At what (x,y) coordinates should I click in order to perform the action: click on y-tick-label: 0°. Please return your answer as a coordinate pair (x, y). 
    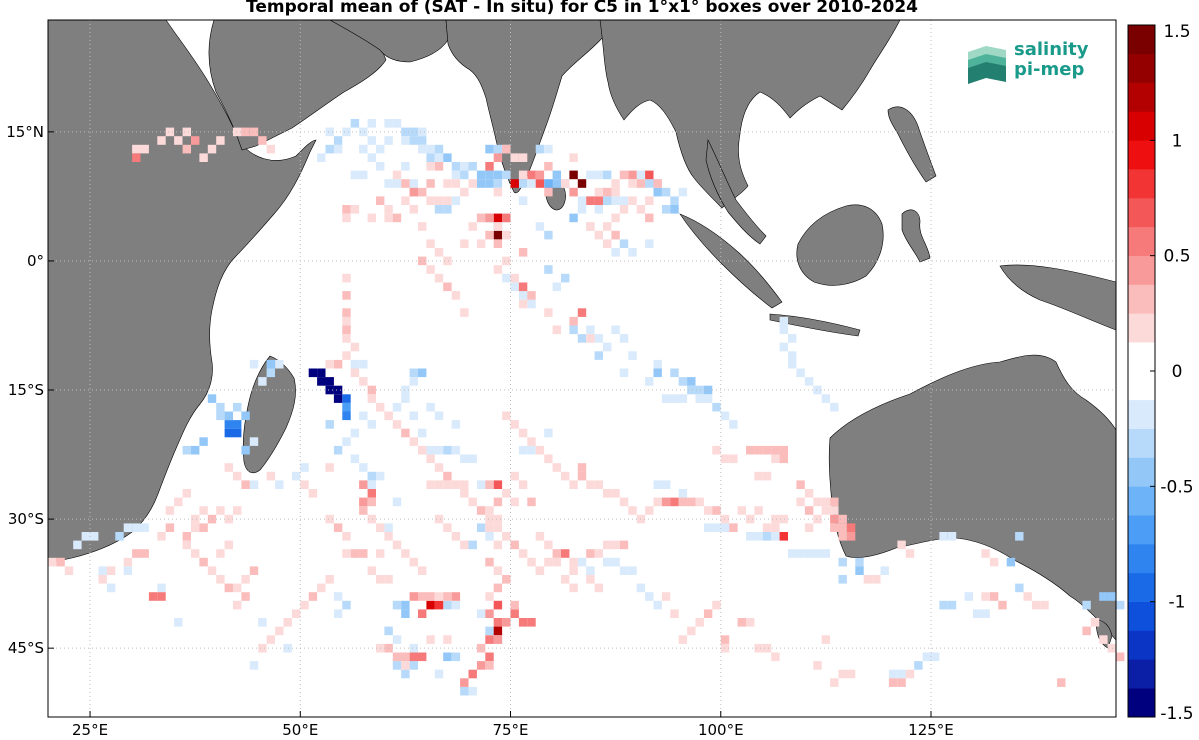
    Looking at the image, I should click on (35, 261).